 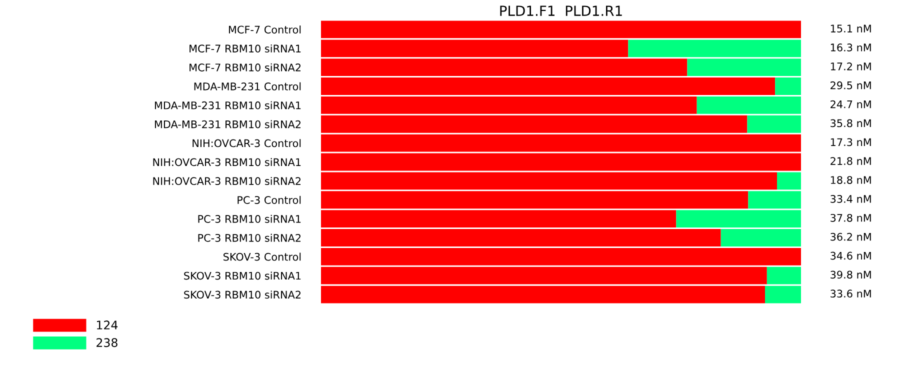 What do you see at coordinates (227, 124) in the screenshot?
I see `y-tick-label: MDA-MB-231 RBM10 siRNA2` at bounding box center [227, 124].